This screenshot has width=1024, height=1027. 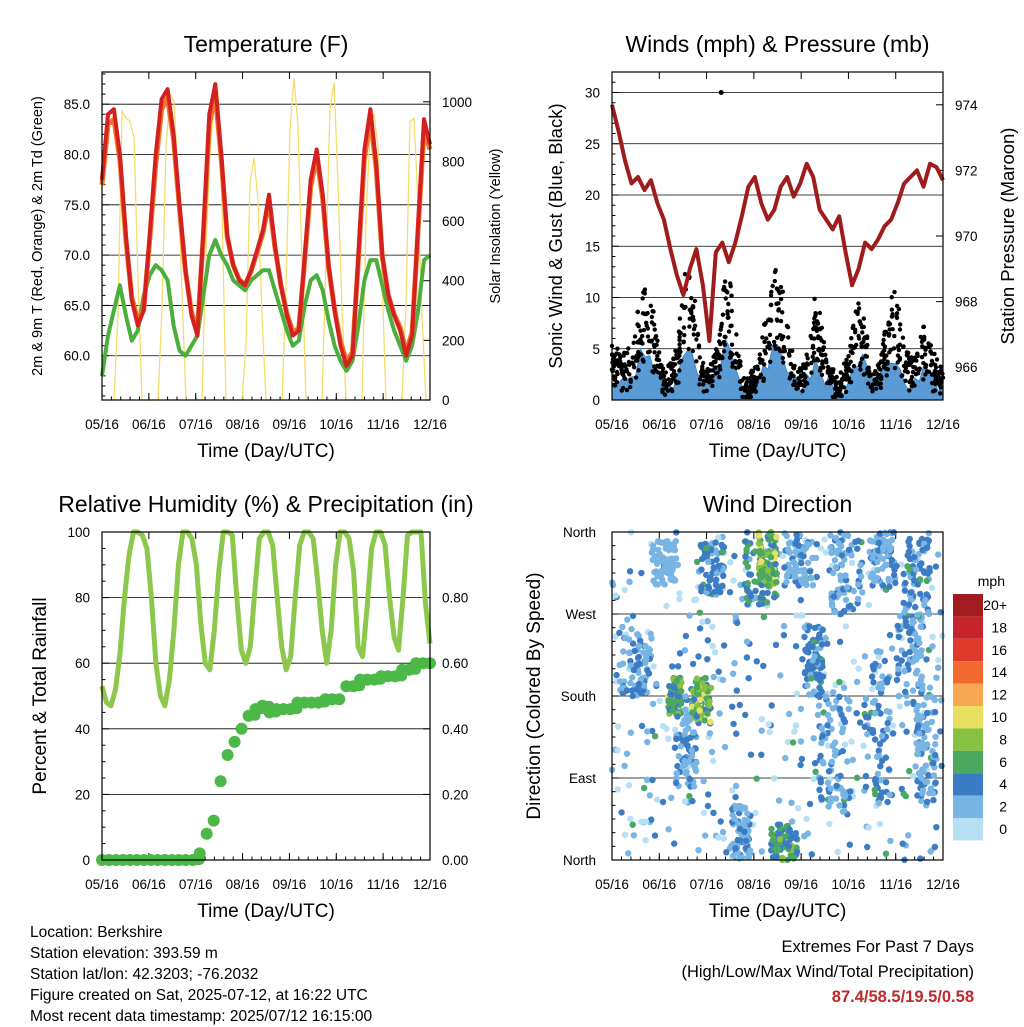 What do you see at coordinates (266, 236) in the screenshot?
I see `temperature-frame` at bounding box center [266, 236].